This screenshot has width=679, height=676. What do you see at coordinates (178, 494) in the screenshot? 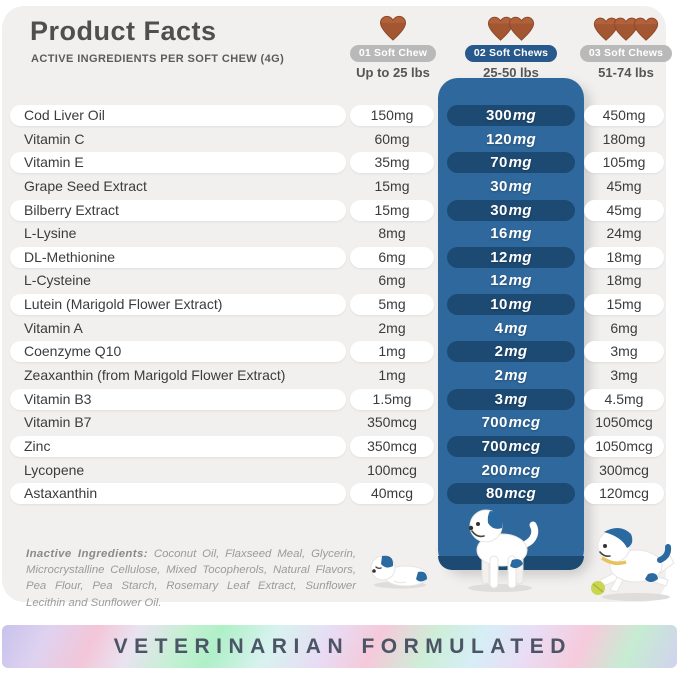
I see `ingredient-name: Astaxanthin` at bounding box center [178, 494].